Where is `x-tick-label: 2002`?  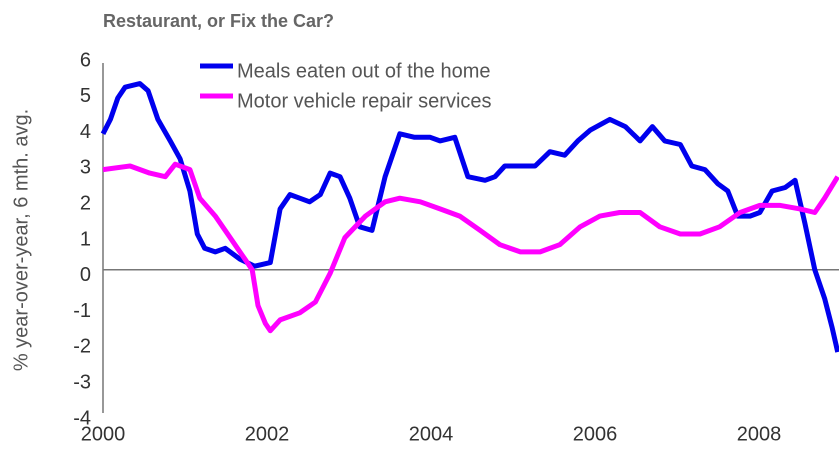
x-tick-label: 2002 is located at coordinates (267, 434).